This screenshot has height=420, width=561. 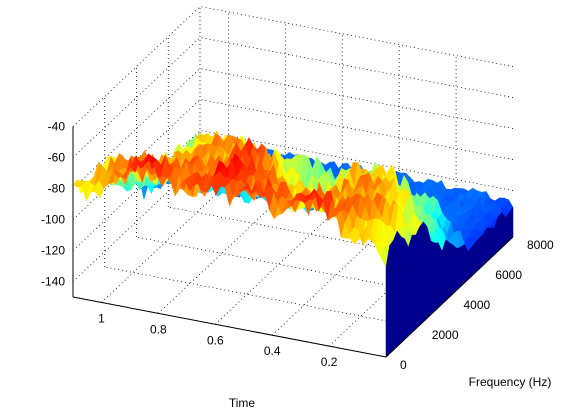 I want to click on z-tick-label: -40, so click(x=57, y=127).